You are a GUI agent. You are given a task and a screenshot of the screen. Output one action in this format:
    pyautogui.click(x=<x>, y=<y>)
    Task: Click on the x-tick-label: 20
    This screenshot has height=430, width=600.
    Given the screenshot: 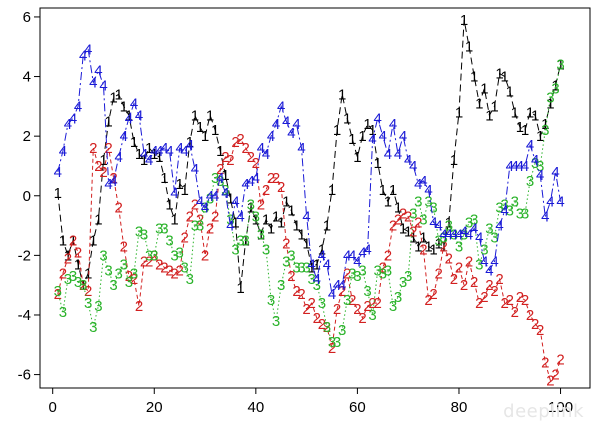 What is the action you would take?
    pyautogui.click(x=154, y=407)
    